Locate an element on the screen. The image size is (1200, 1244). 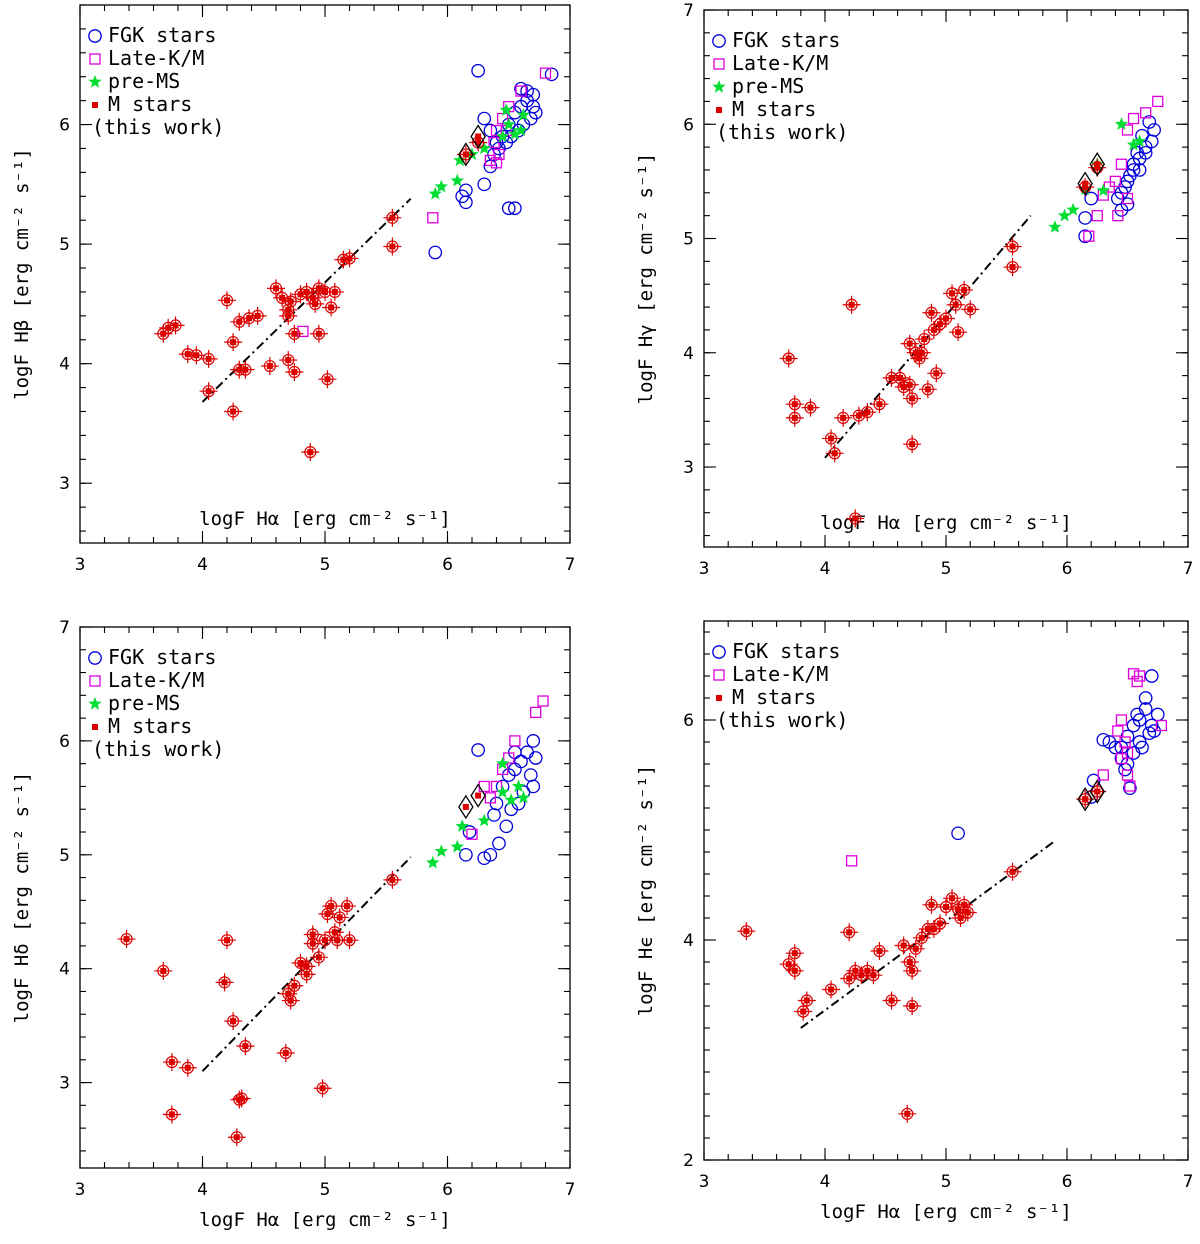
legend-entry: Late-K/M is located at coordinates (780, 674).